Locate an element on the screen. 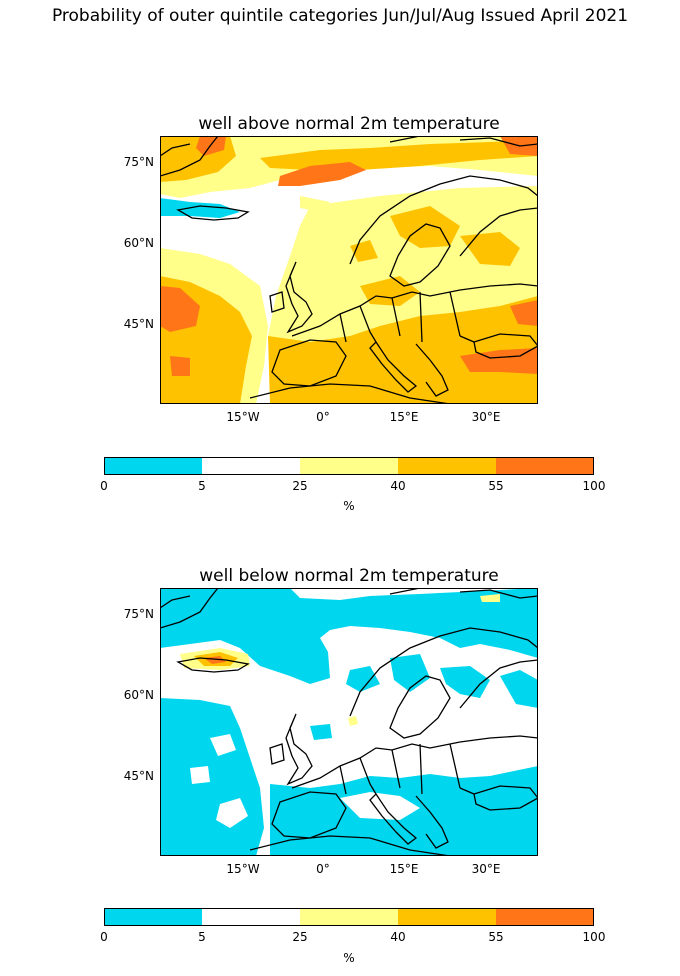 This screenshot has width=680, height=976. colorbar-2-tick-40: 40 is located at coordinates (398, 937).